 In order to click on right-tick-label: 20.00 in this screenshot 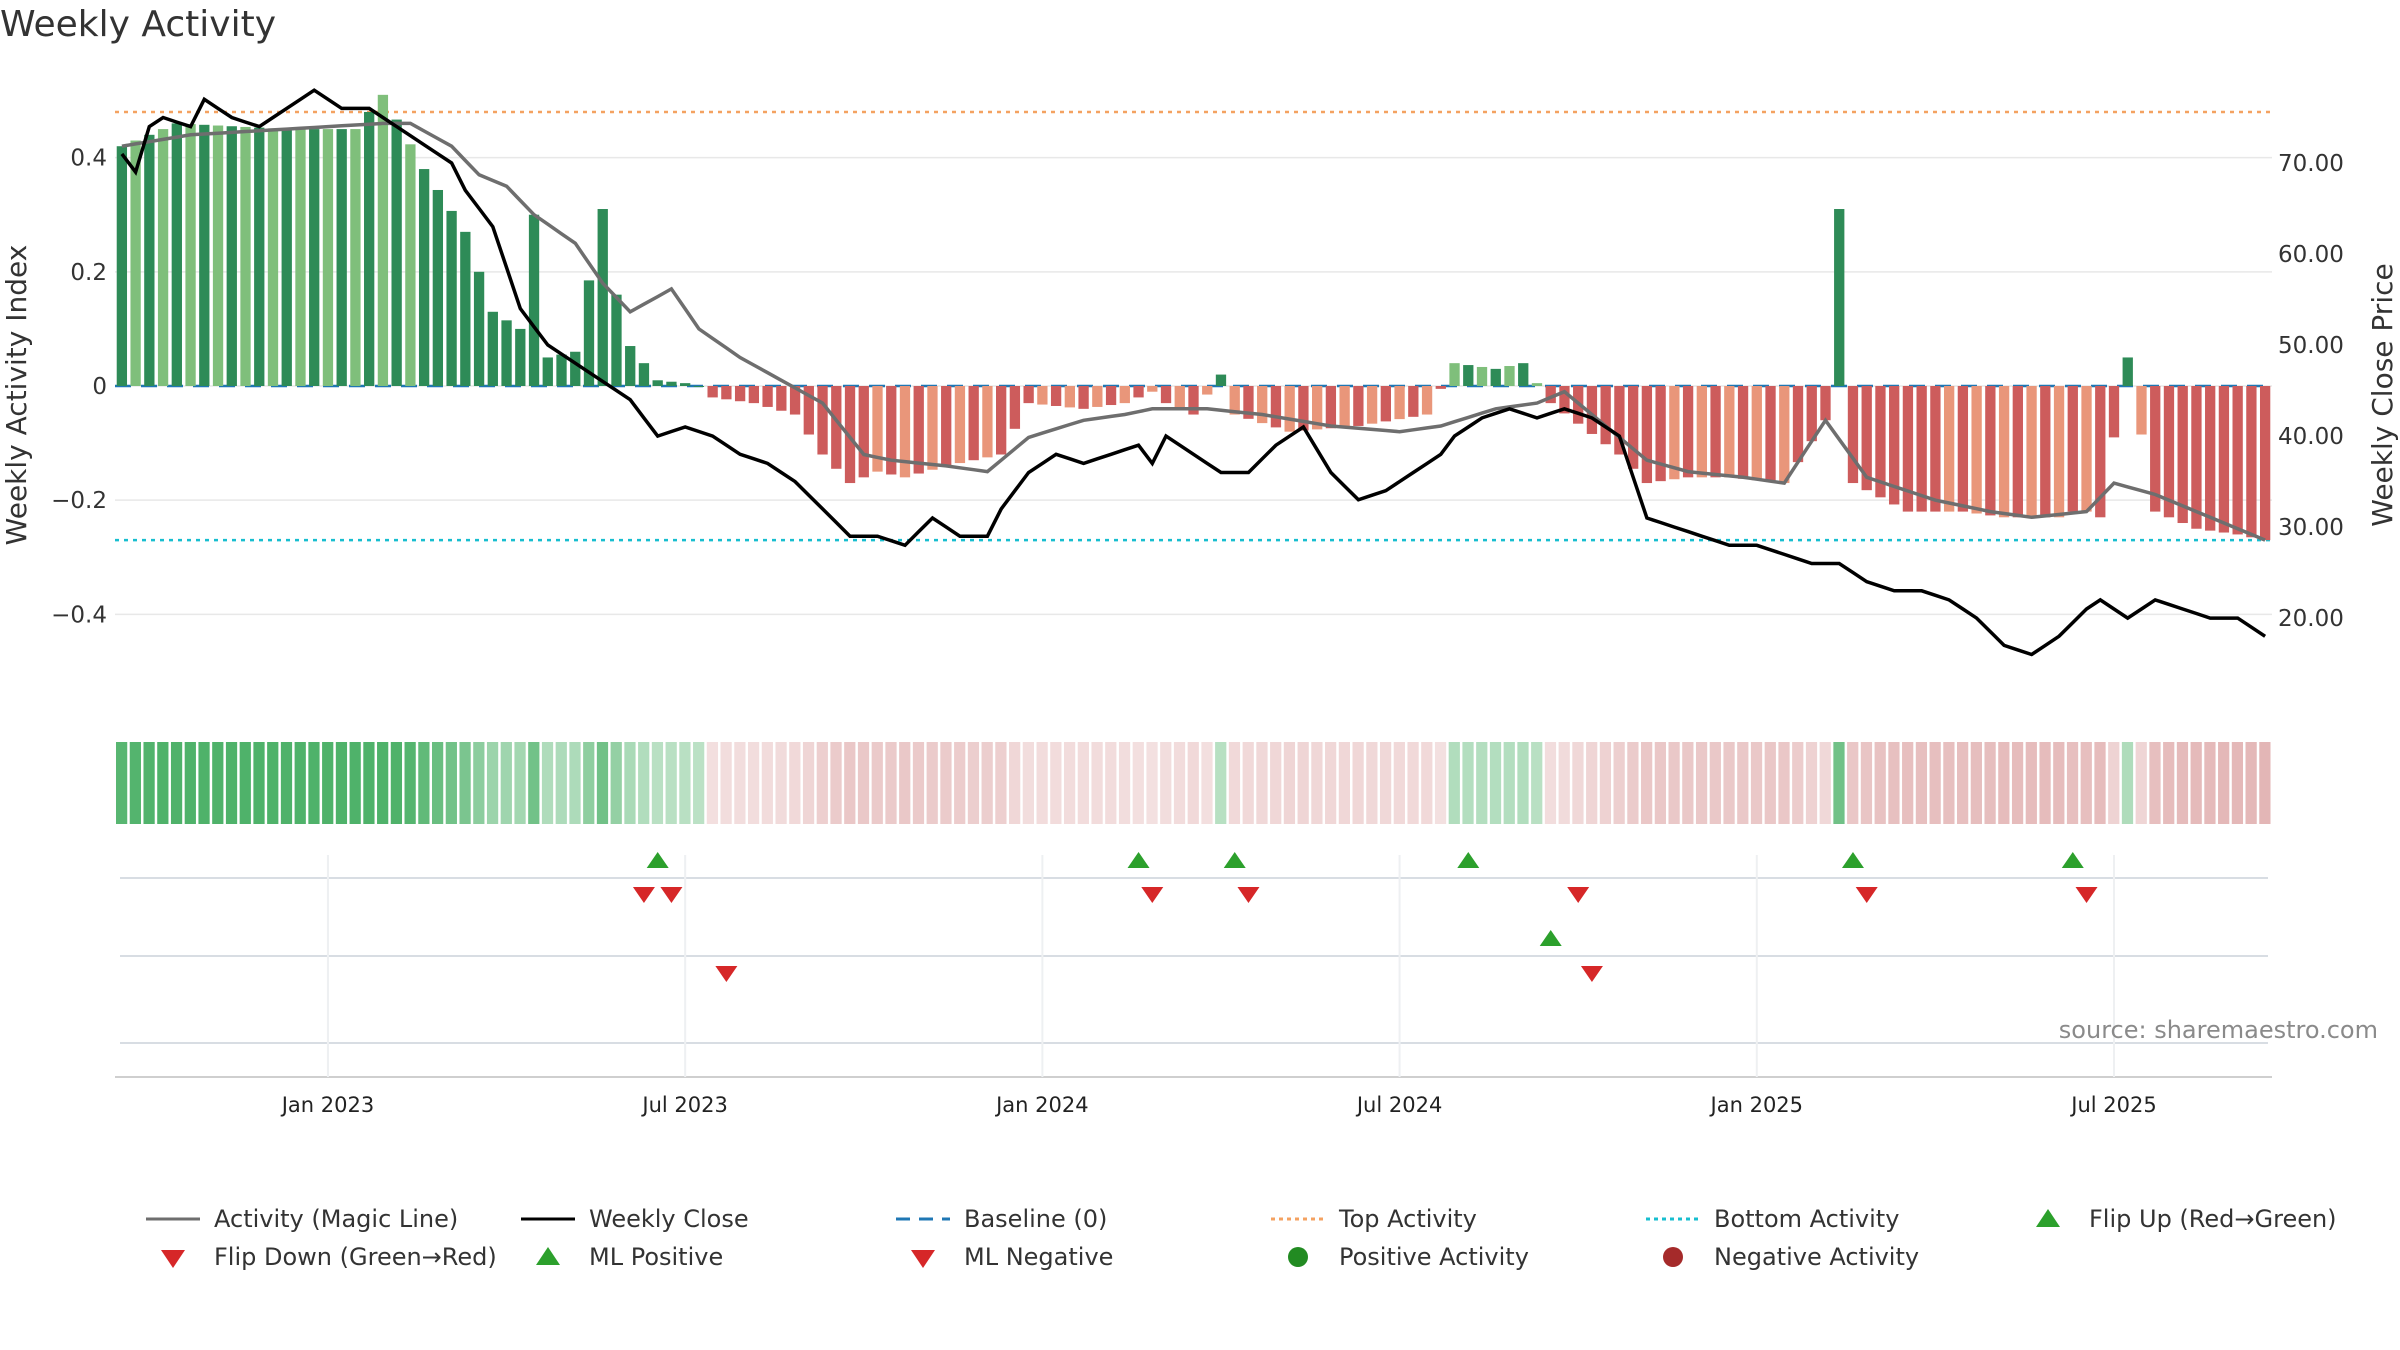, I will do `click(2311, 619)`.